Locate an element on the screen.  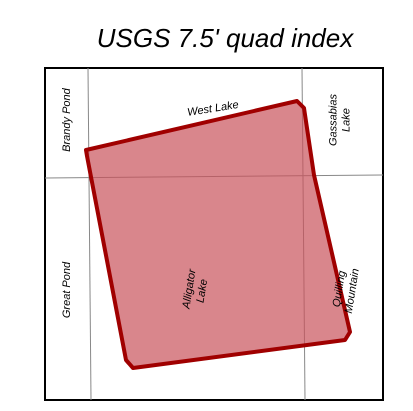
quad-label: Gassabias is located at coordinates (333, 120).